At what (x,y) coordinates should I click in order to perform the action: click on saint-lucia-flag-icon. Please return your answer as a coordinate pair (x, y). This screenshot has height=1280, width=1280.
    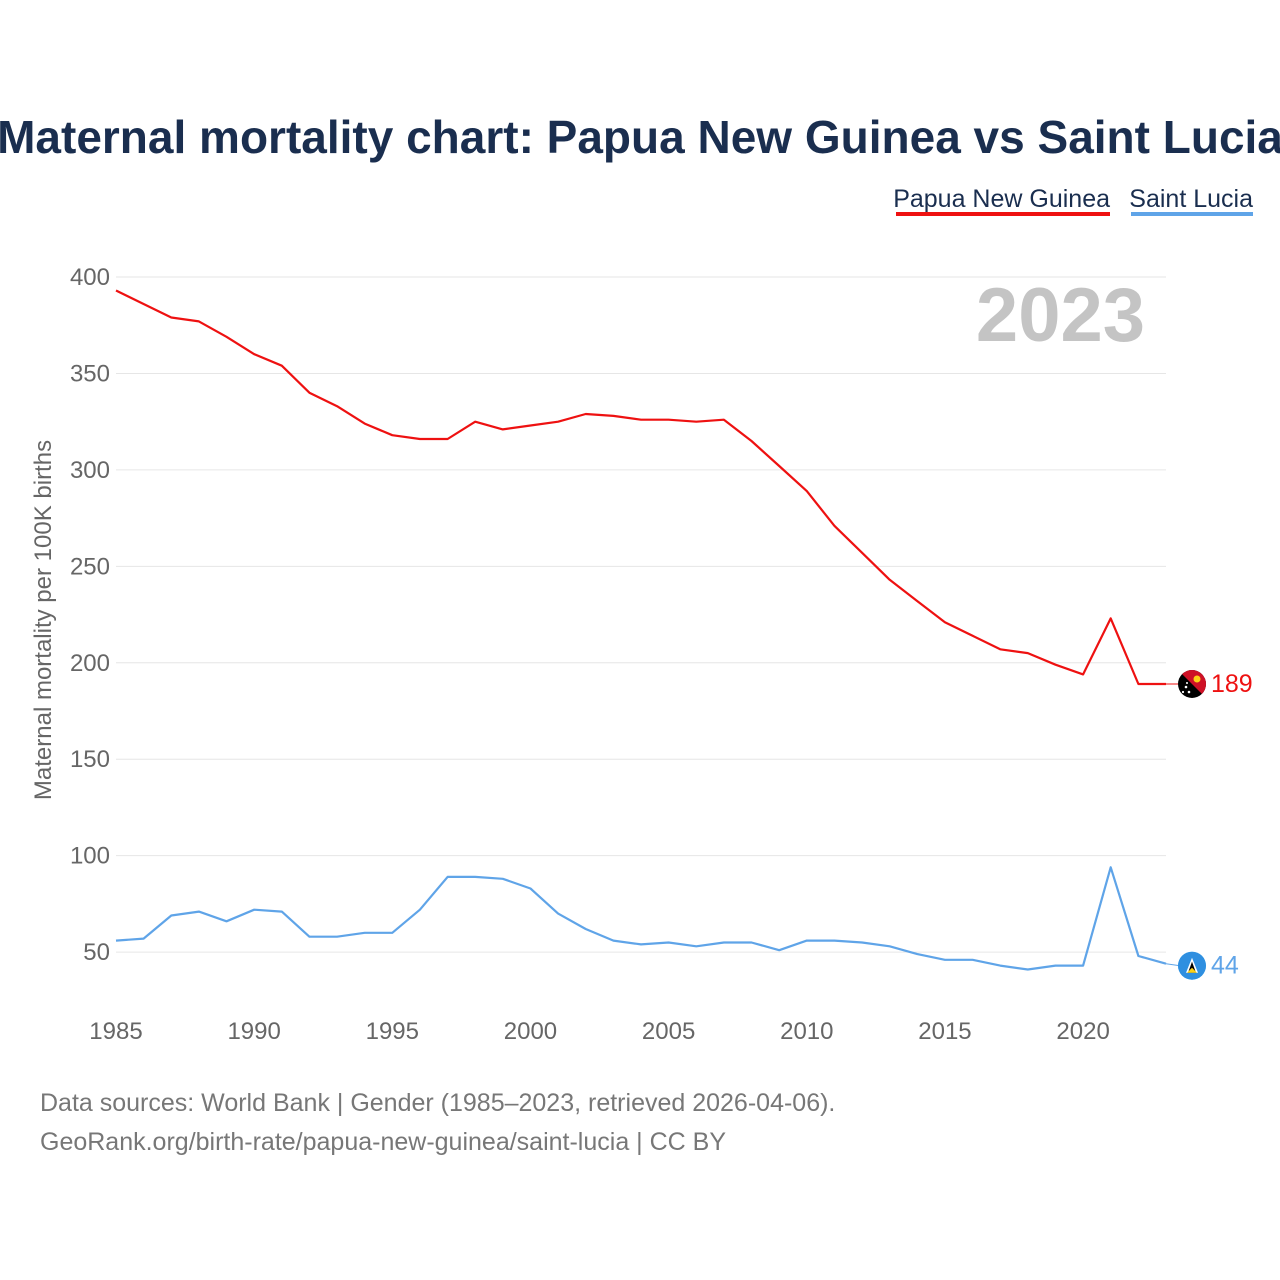
    Looking at the image, I should click on (1192, 965).